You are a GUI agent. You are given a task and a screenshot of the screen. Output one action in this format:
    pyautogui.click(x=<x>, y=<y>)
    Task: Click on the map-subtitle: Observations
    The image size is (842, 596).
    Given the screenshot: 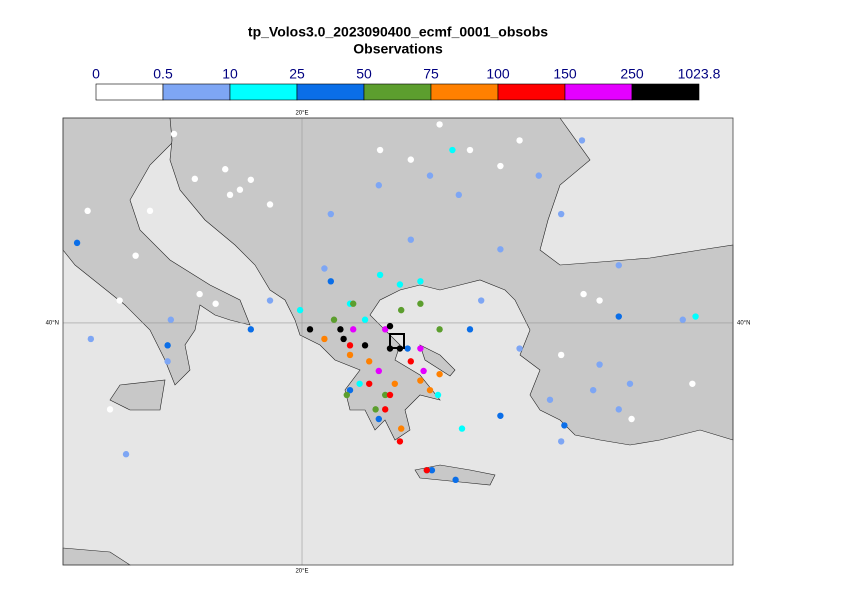 What is the action you would take?
    pyautogui.click(x=398, y=49)
    